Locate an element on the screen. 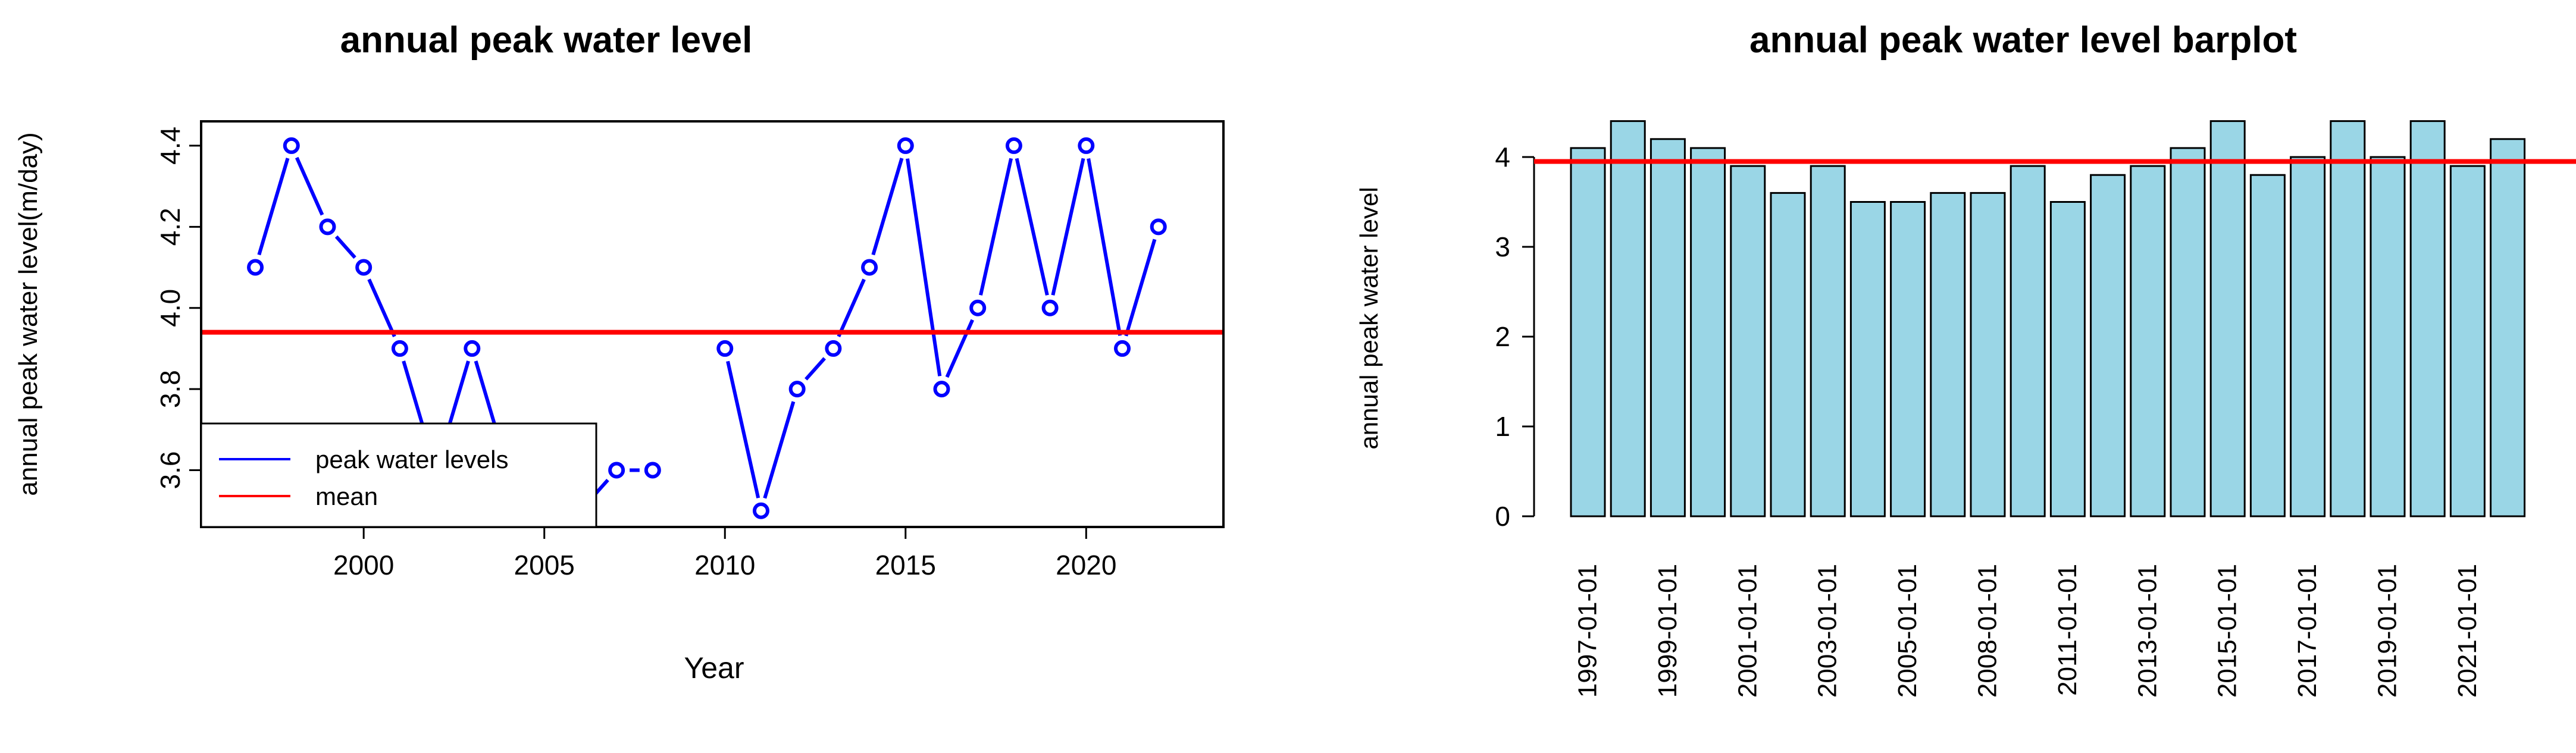 Image resolution: width=2576 pixels, height=753 pixels. line-x-ticks: 2000 2005 2010 2015 2020 is located at coordinates (724, 554).